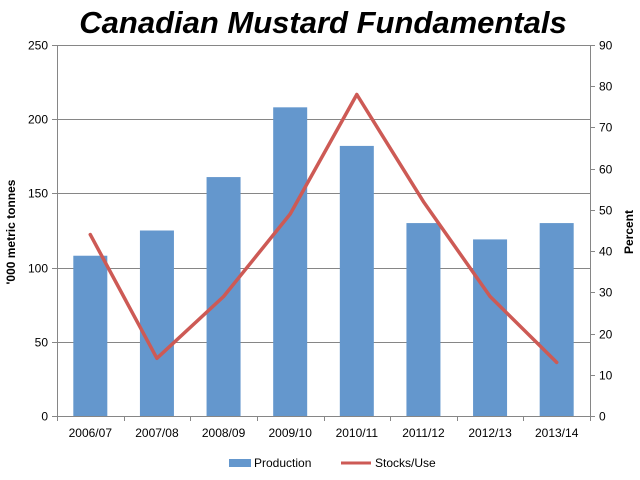 This screenshot has width=640, height=480. Describe the element at coordinates (357, 433) in the screenshot. I see `x-tick-label: 2010/11` at that location.